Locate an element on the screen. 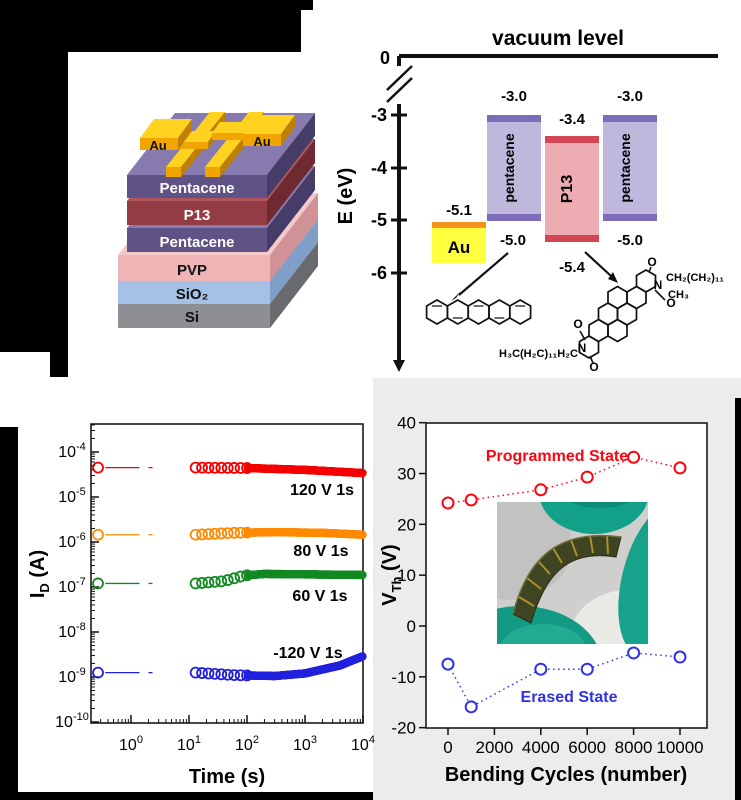 The width and height of the screenshot is (741, 800). level-label: -5.0 is located at coordinates (630, 240).